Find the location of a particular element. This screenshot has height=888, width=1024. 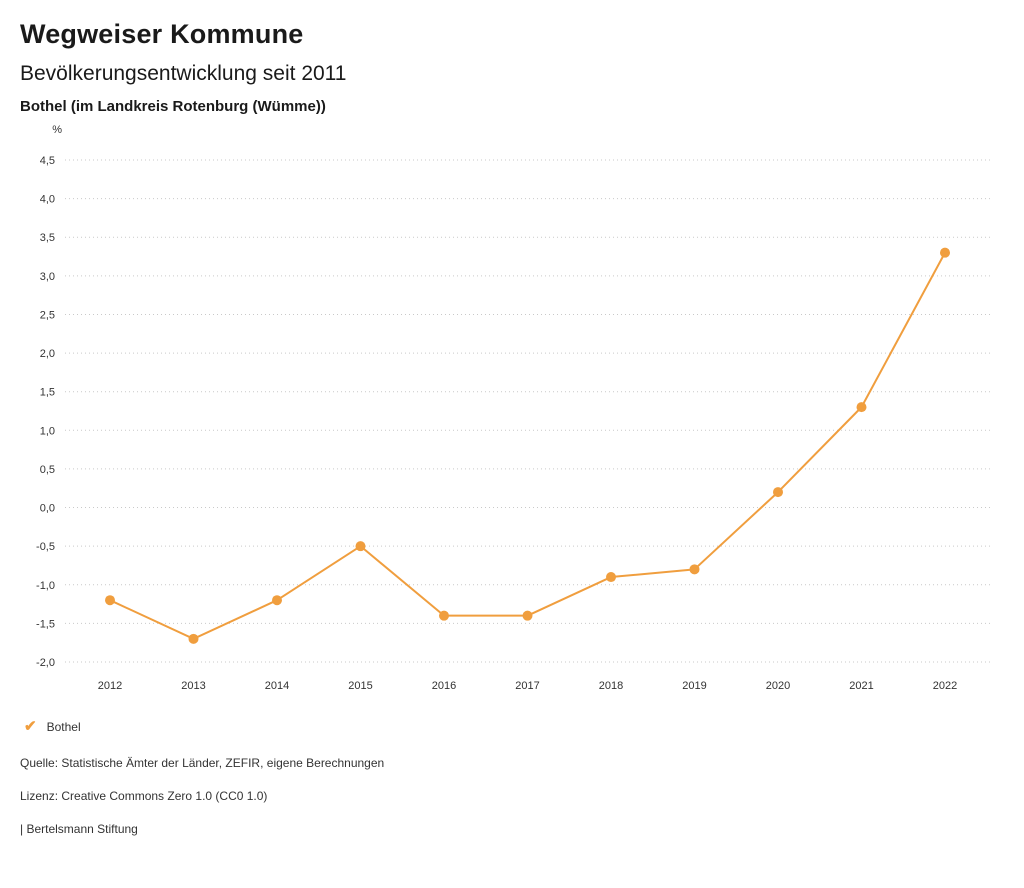

attribution-text: | Bertelsmann Stiftung is located at coordinates (79, 829).